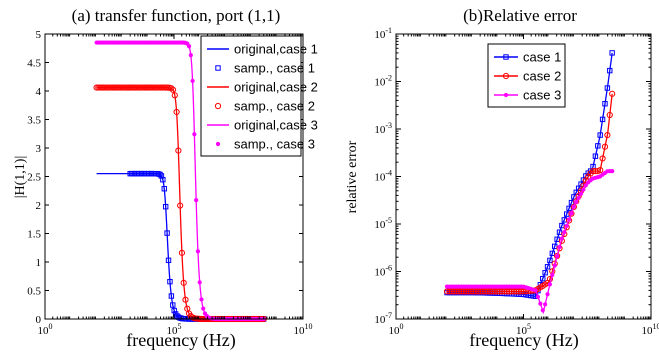  I want to click on panel-a-xlabel: frequency (Hz), so click(180, 340).